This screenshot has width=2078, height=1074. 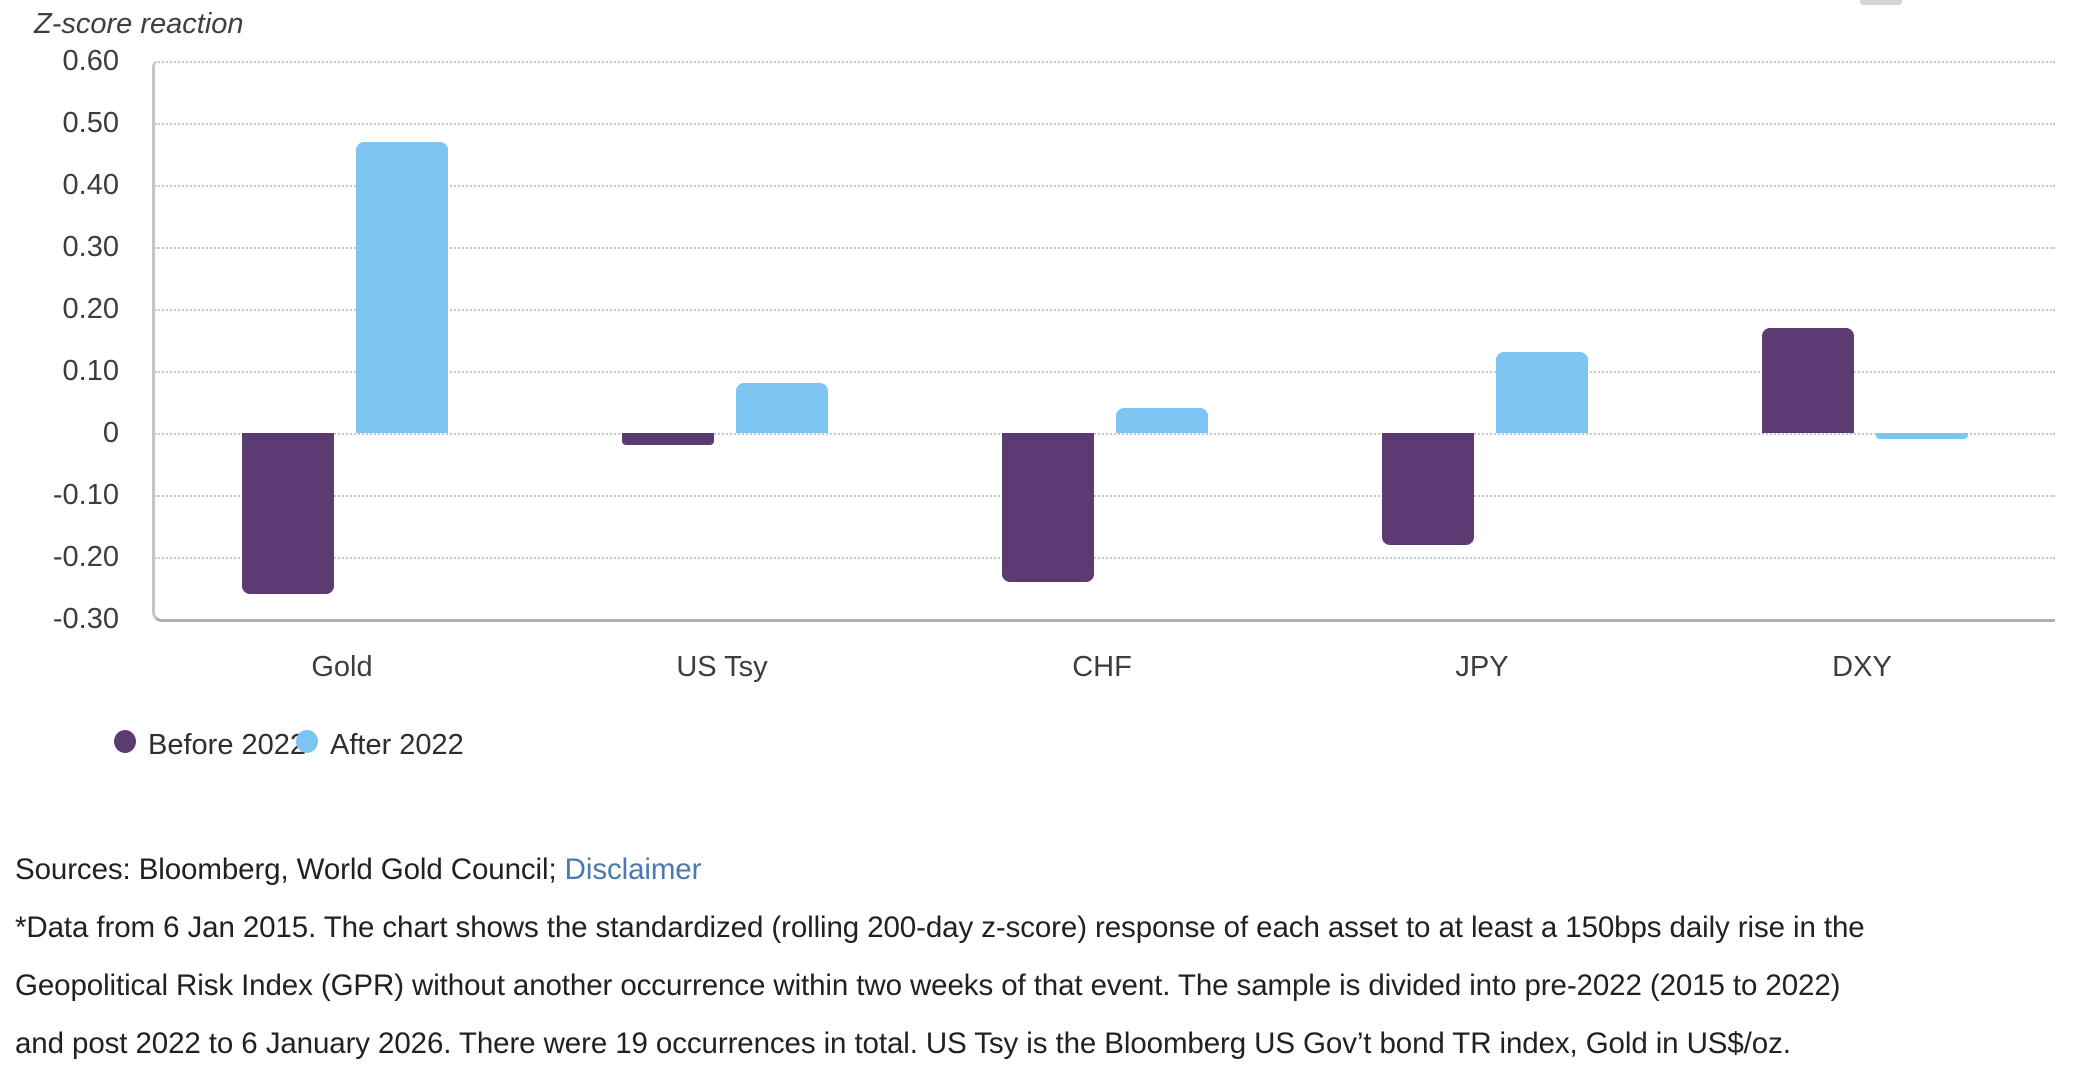 I want to click on bar-dxy-after-2022, so click(x=1922, y=436).